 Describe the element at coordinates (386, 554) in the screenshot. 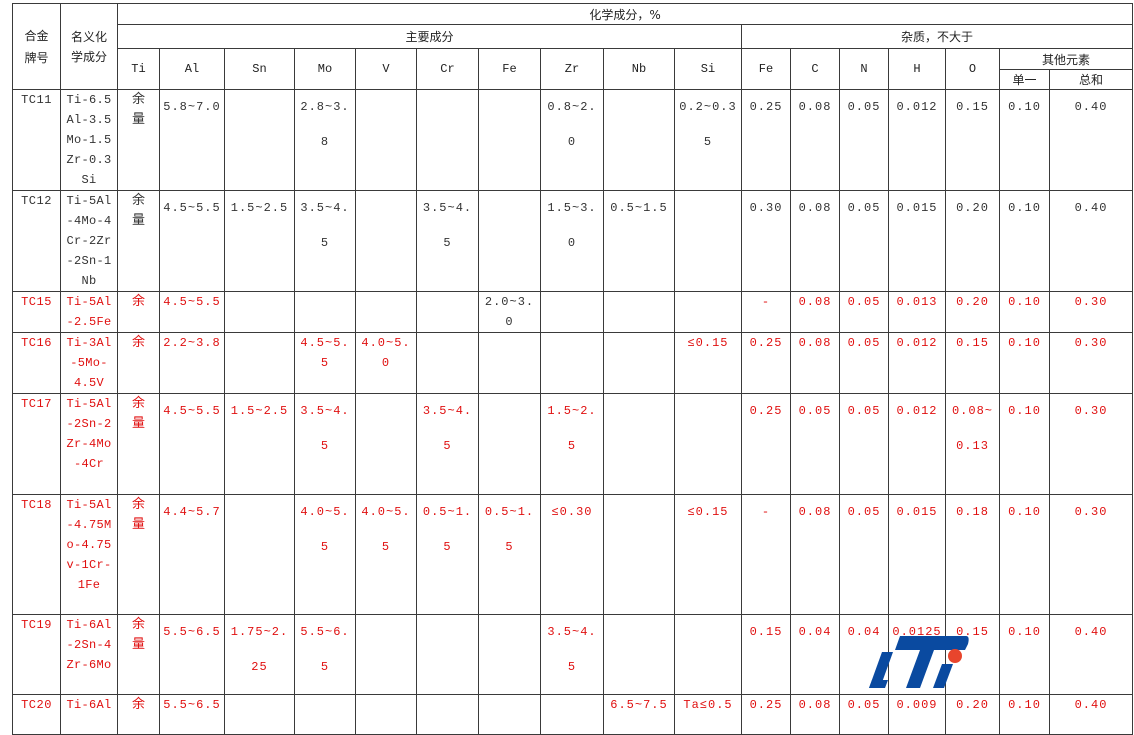

I see `v-cell: 4.0~5.5` at that location.